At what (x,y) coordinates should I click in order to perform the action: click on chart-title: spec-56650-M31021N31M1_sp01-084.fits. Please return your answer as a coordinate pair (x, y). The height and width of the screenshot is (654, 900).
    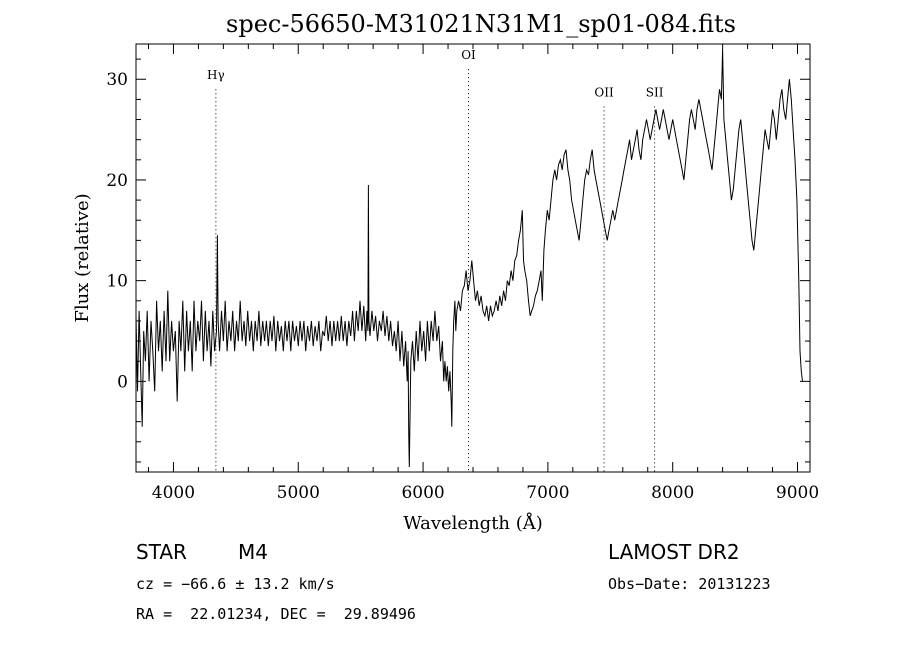
    Looking at the image, I should click on (481, 24).